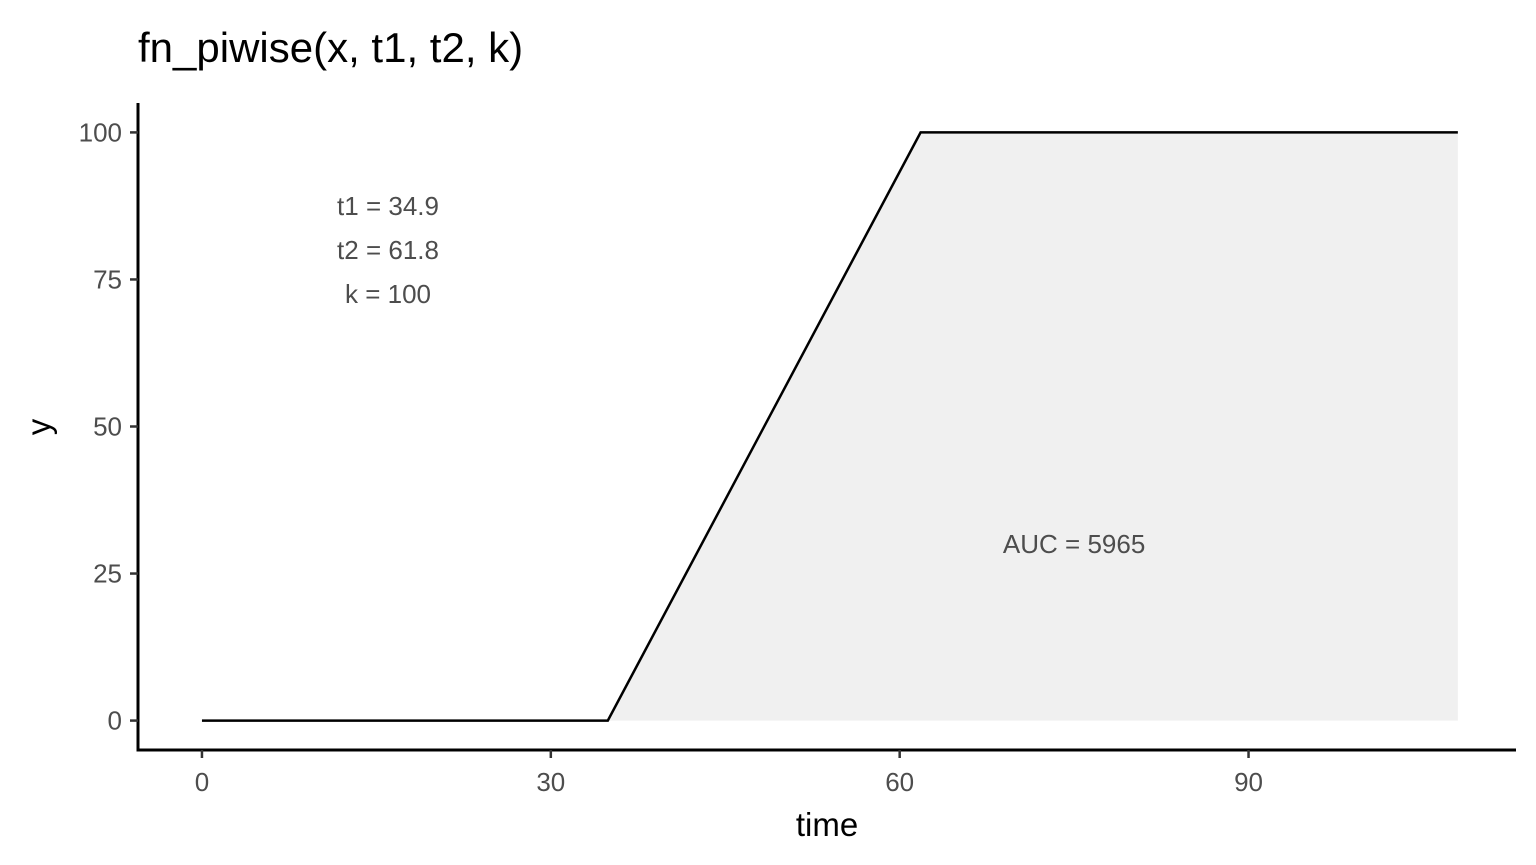 The height and width of the screenshot is (865, 1536). Describe the element at coordinates (729, 773) in the screenshot. I see `x-ticks: 0 30 60 90` at that location.